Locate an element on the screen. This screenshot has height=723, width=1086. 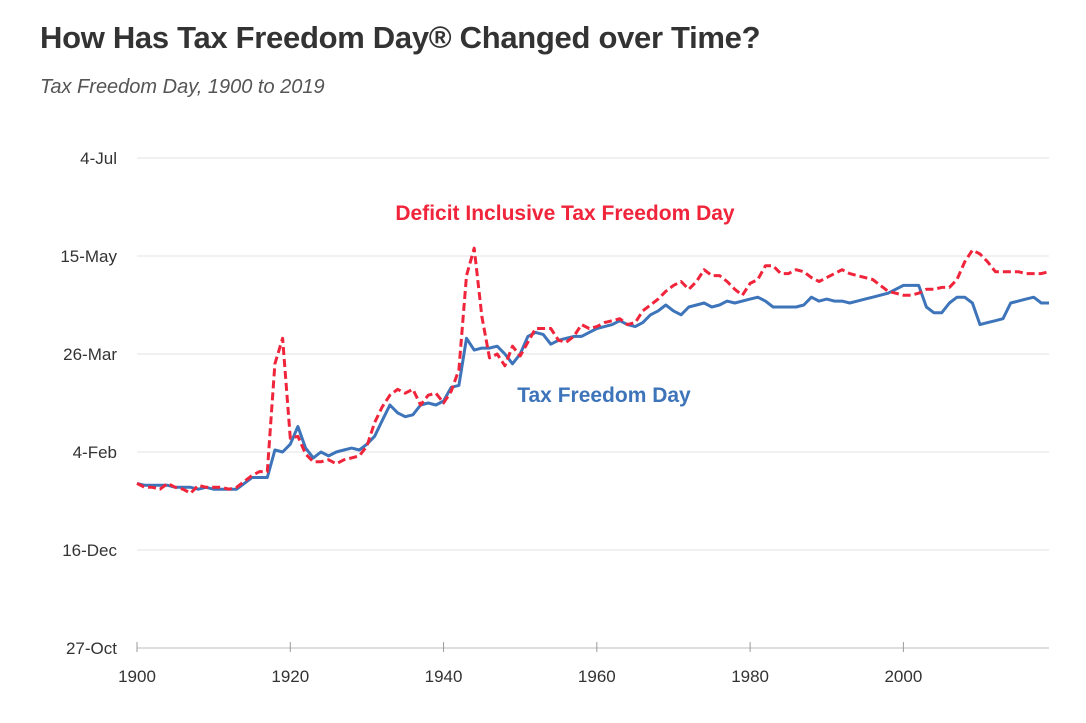
y-tick-label: 4-Feb is located at coordinates (95, 452).